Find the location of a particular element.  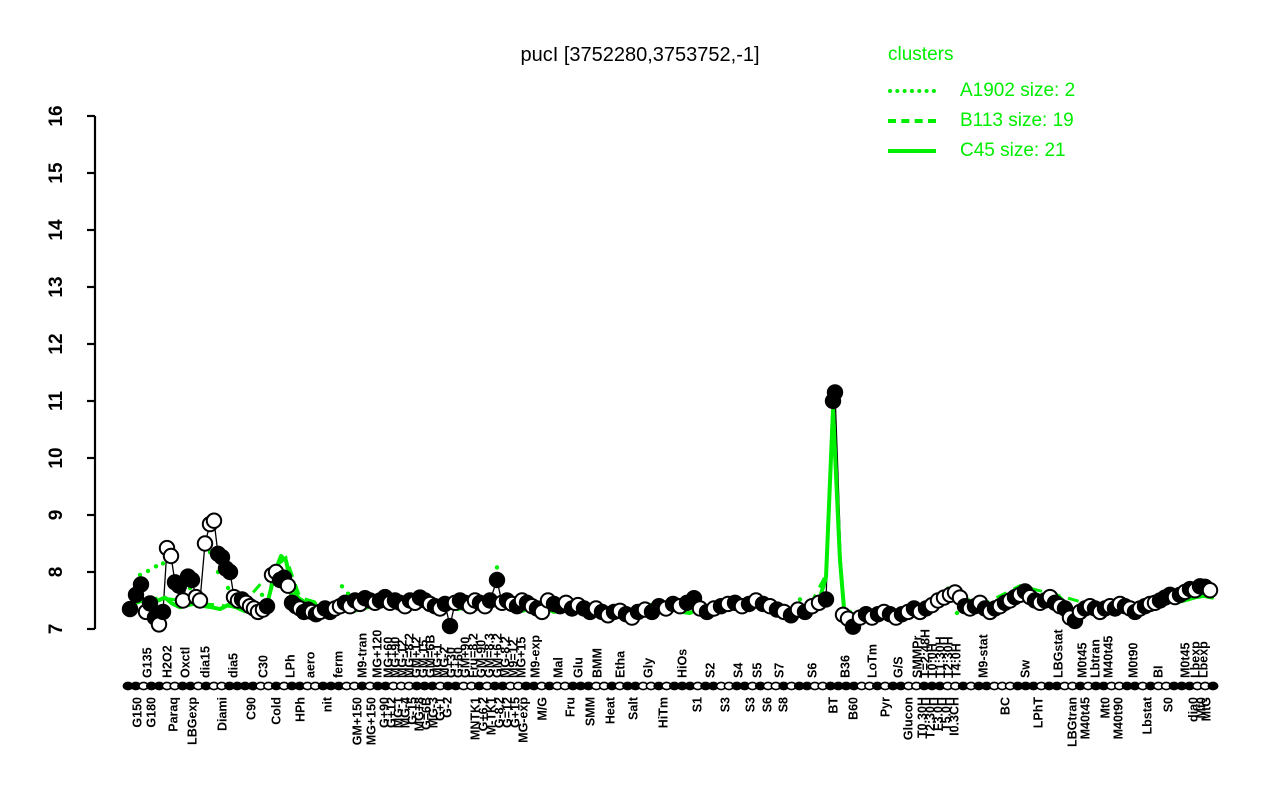

legend-label: B113 size: 19 is located at coordinates (1017, 120).